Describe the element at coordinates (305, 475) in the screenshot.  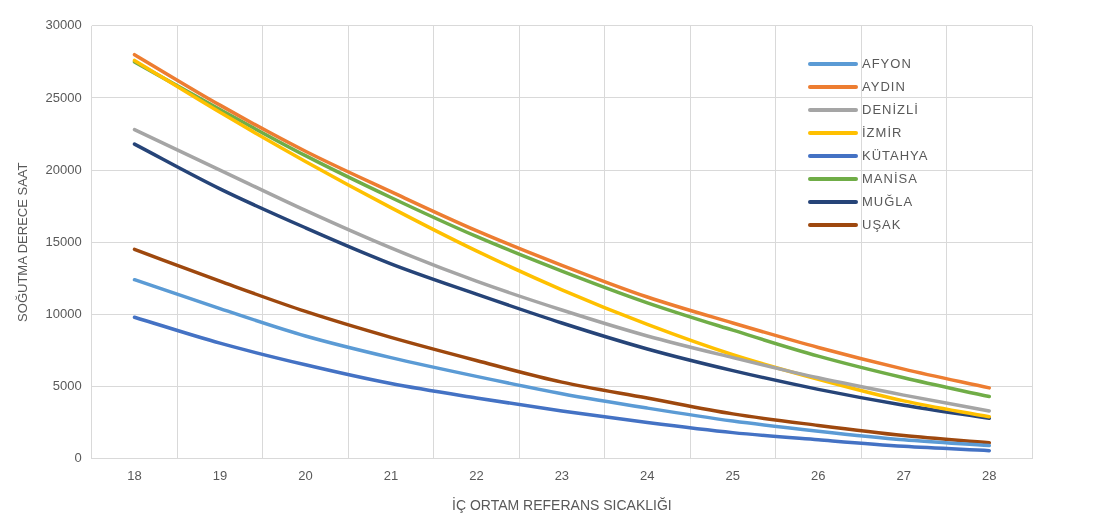
I see `x-tick-label: 20` at that location.